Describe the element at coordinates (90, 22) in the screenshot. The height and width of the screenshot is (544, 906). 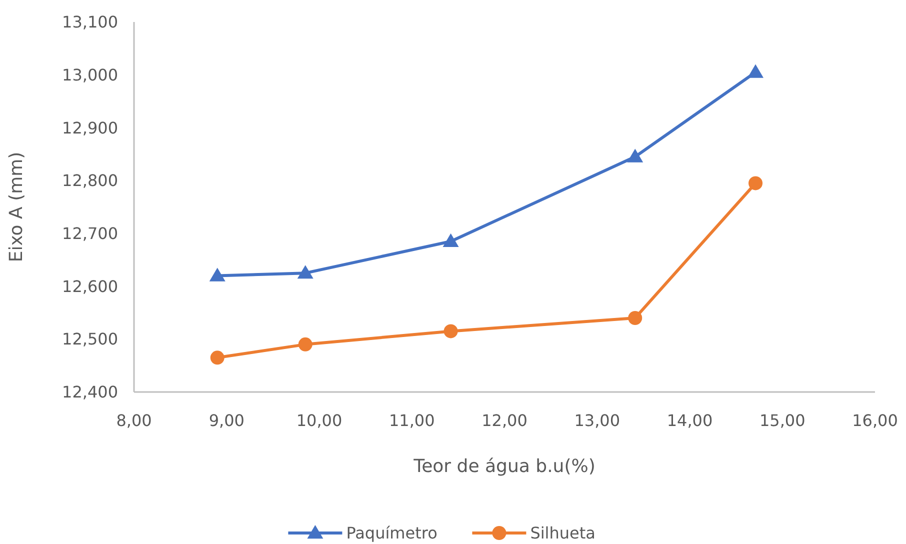
I see `y-tick-label: 13,100` at that location.